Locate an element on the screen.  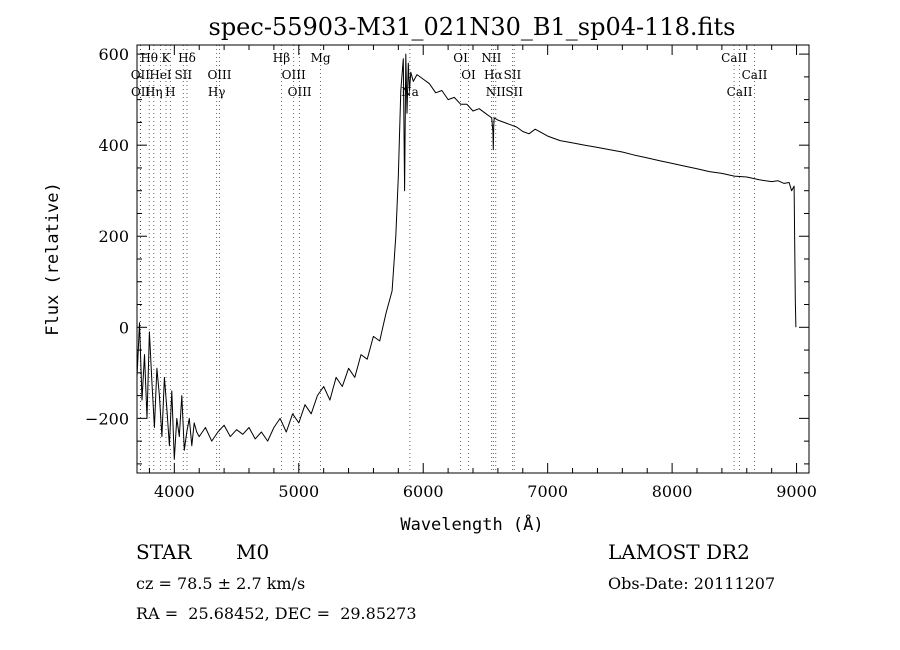
line-label-low: Hγ is located at coordinates (217, 92).